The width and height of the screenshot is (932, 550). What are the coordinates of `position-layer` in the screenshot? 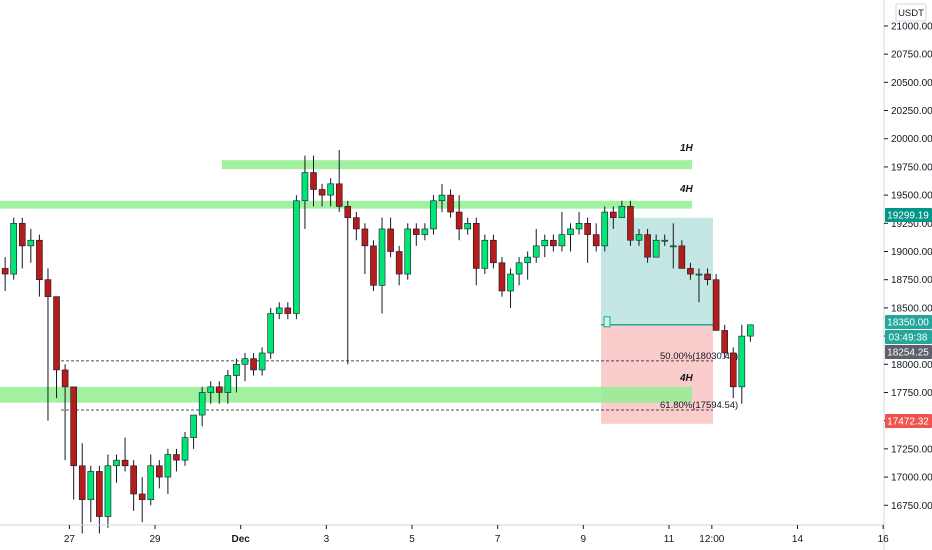 It's located at (657, 320).